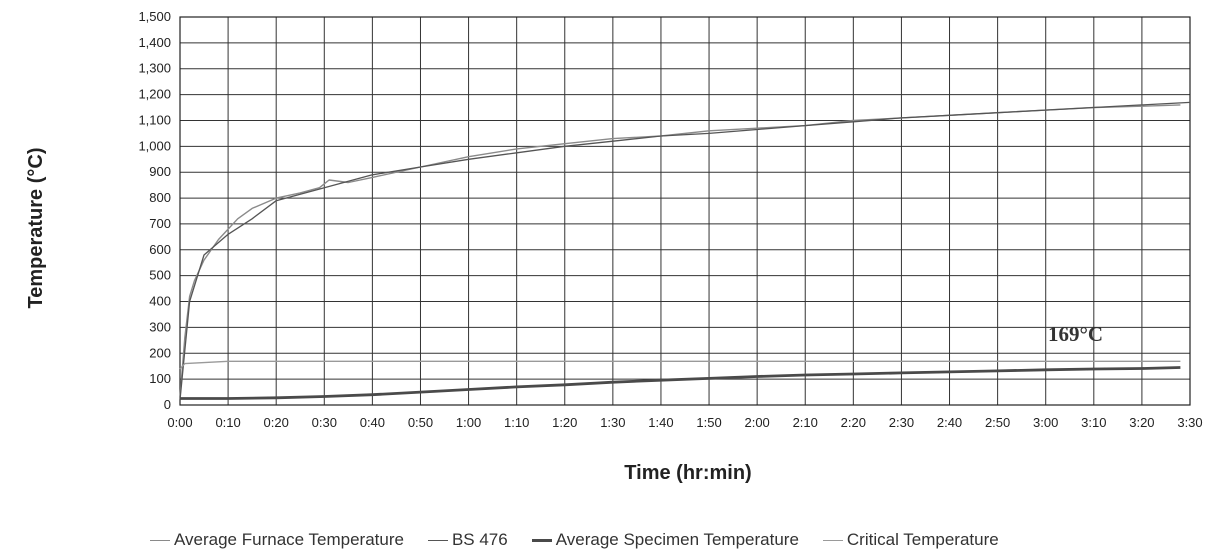 Image resolution: width=1219 pixels, height=558 pixels. I want to click on y-tick-label: 900, so click(160, 171).